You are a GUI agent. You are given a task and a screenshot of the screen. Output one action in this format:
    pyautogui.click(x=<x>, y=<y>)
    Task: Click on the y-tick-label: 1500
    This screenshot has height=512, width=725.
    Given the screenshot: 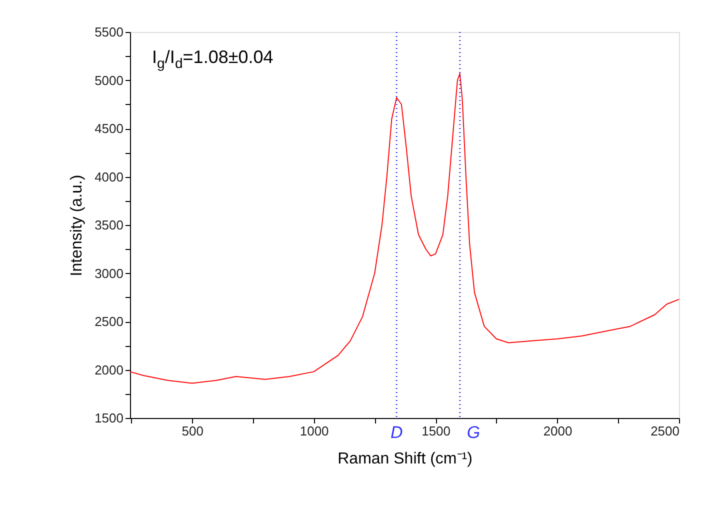 What is the action you would take?
    pyautogui.click(x=109, y=418)
    